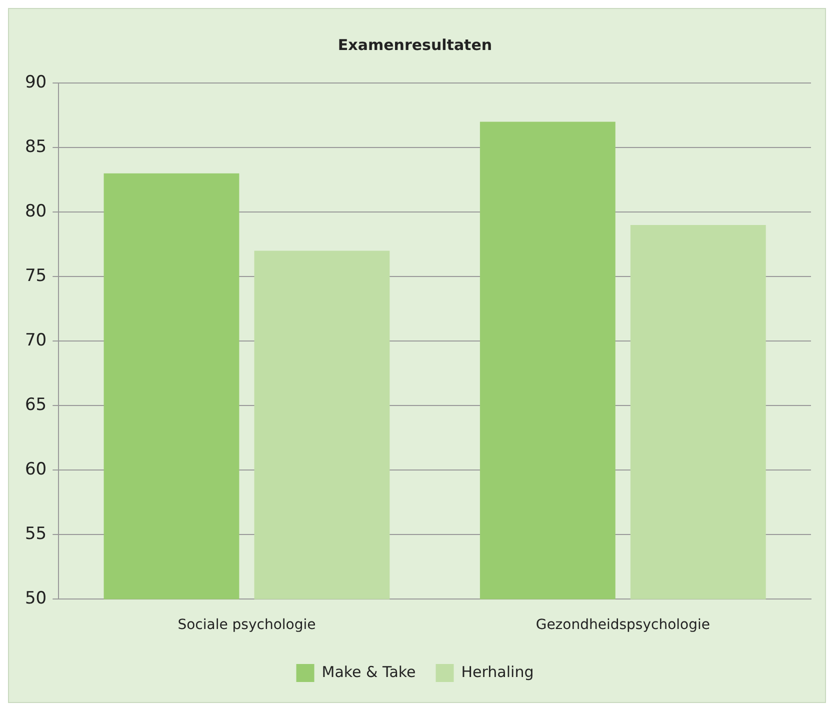  What do you see at coordinates (35, 598) in the screenshot?
I see `y-tick-label: 50` at bounding box center [35, 598].